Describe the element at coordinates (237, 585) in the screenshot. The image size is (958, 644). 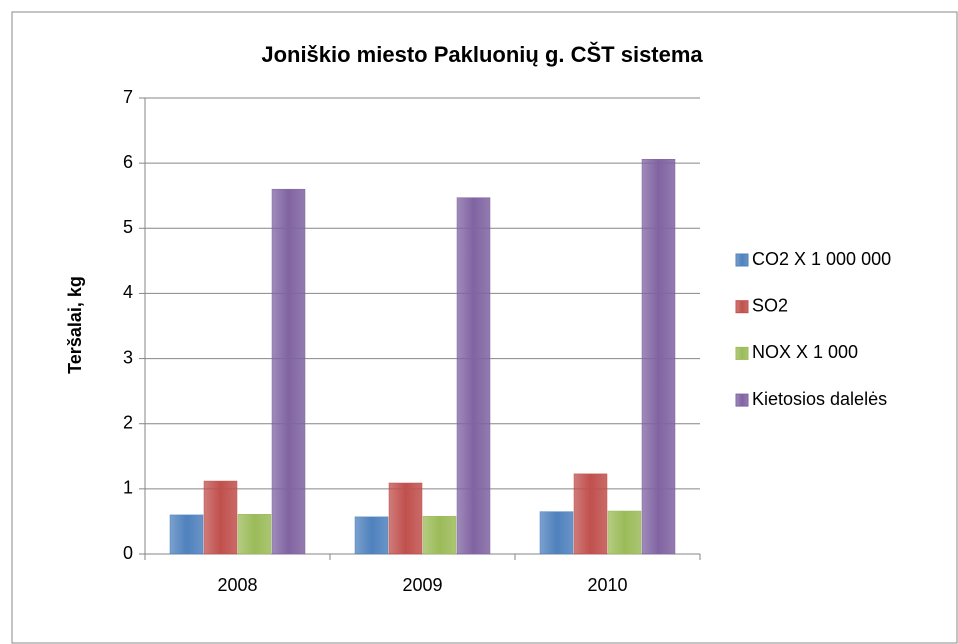
I see `x-tick-label: 2008` at that location.